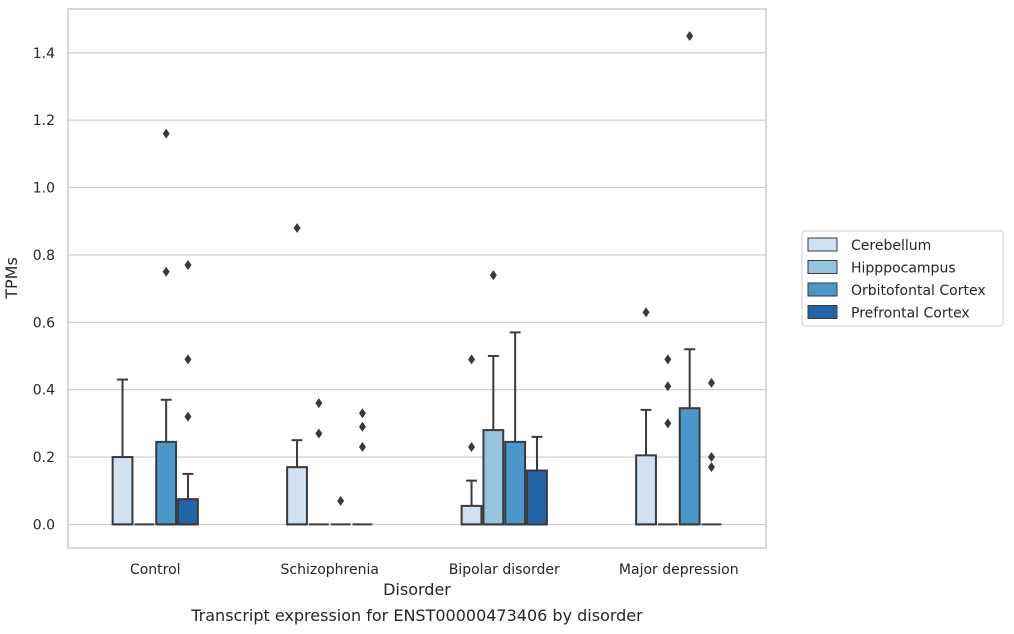 The height and width of the screenshot is (634, 1014). What do you see at coordinates (44, 189) in the screenshot?
I see `y-tick-label: 1.0` at bounding box center [44, 189].